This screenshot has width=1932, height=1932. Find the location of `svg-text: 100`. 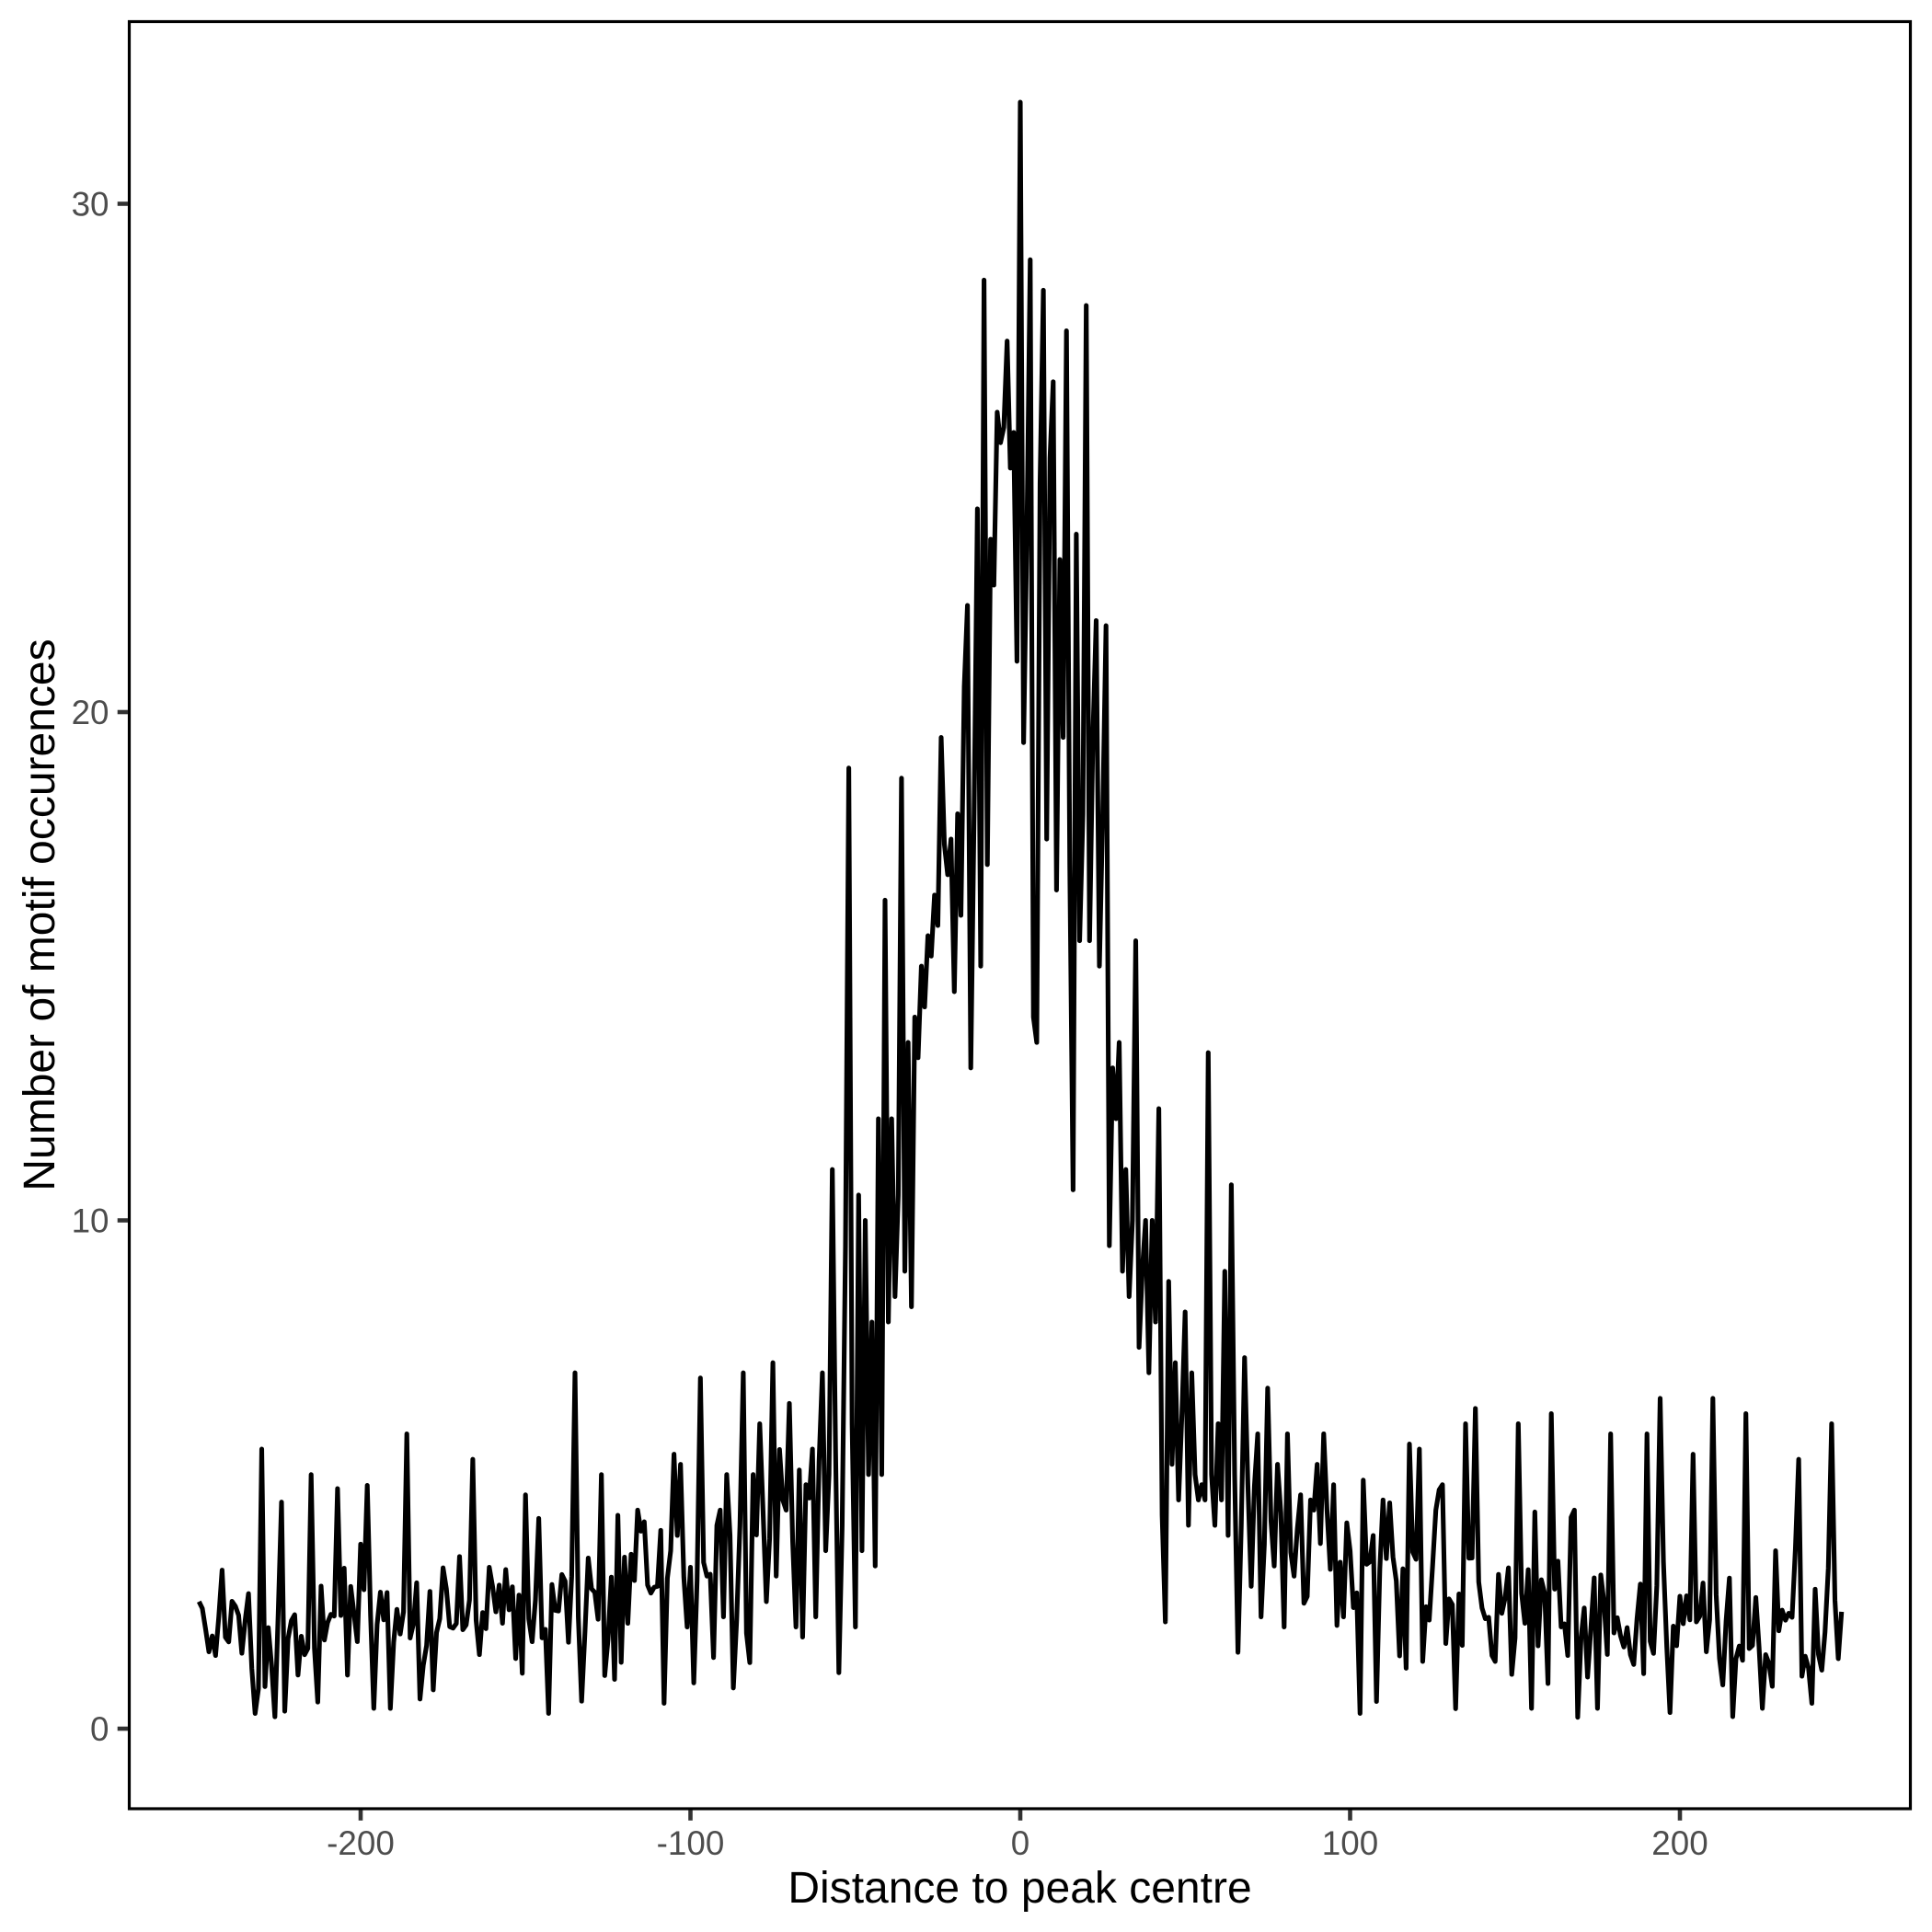

svg-text: 100 is located at coordinates (1350, 1843).